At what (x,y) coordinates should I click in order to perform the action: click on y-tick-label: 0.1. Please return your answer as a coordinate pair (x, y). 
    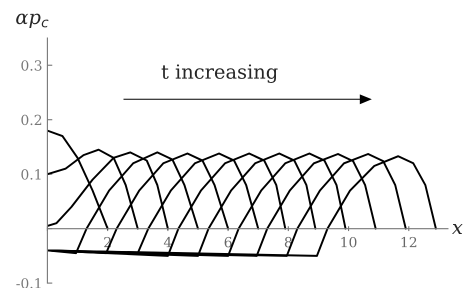
    Looking at the image, I should click on (31, 174).